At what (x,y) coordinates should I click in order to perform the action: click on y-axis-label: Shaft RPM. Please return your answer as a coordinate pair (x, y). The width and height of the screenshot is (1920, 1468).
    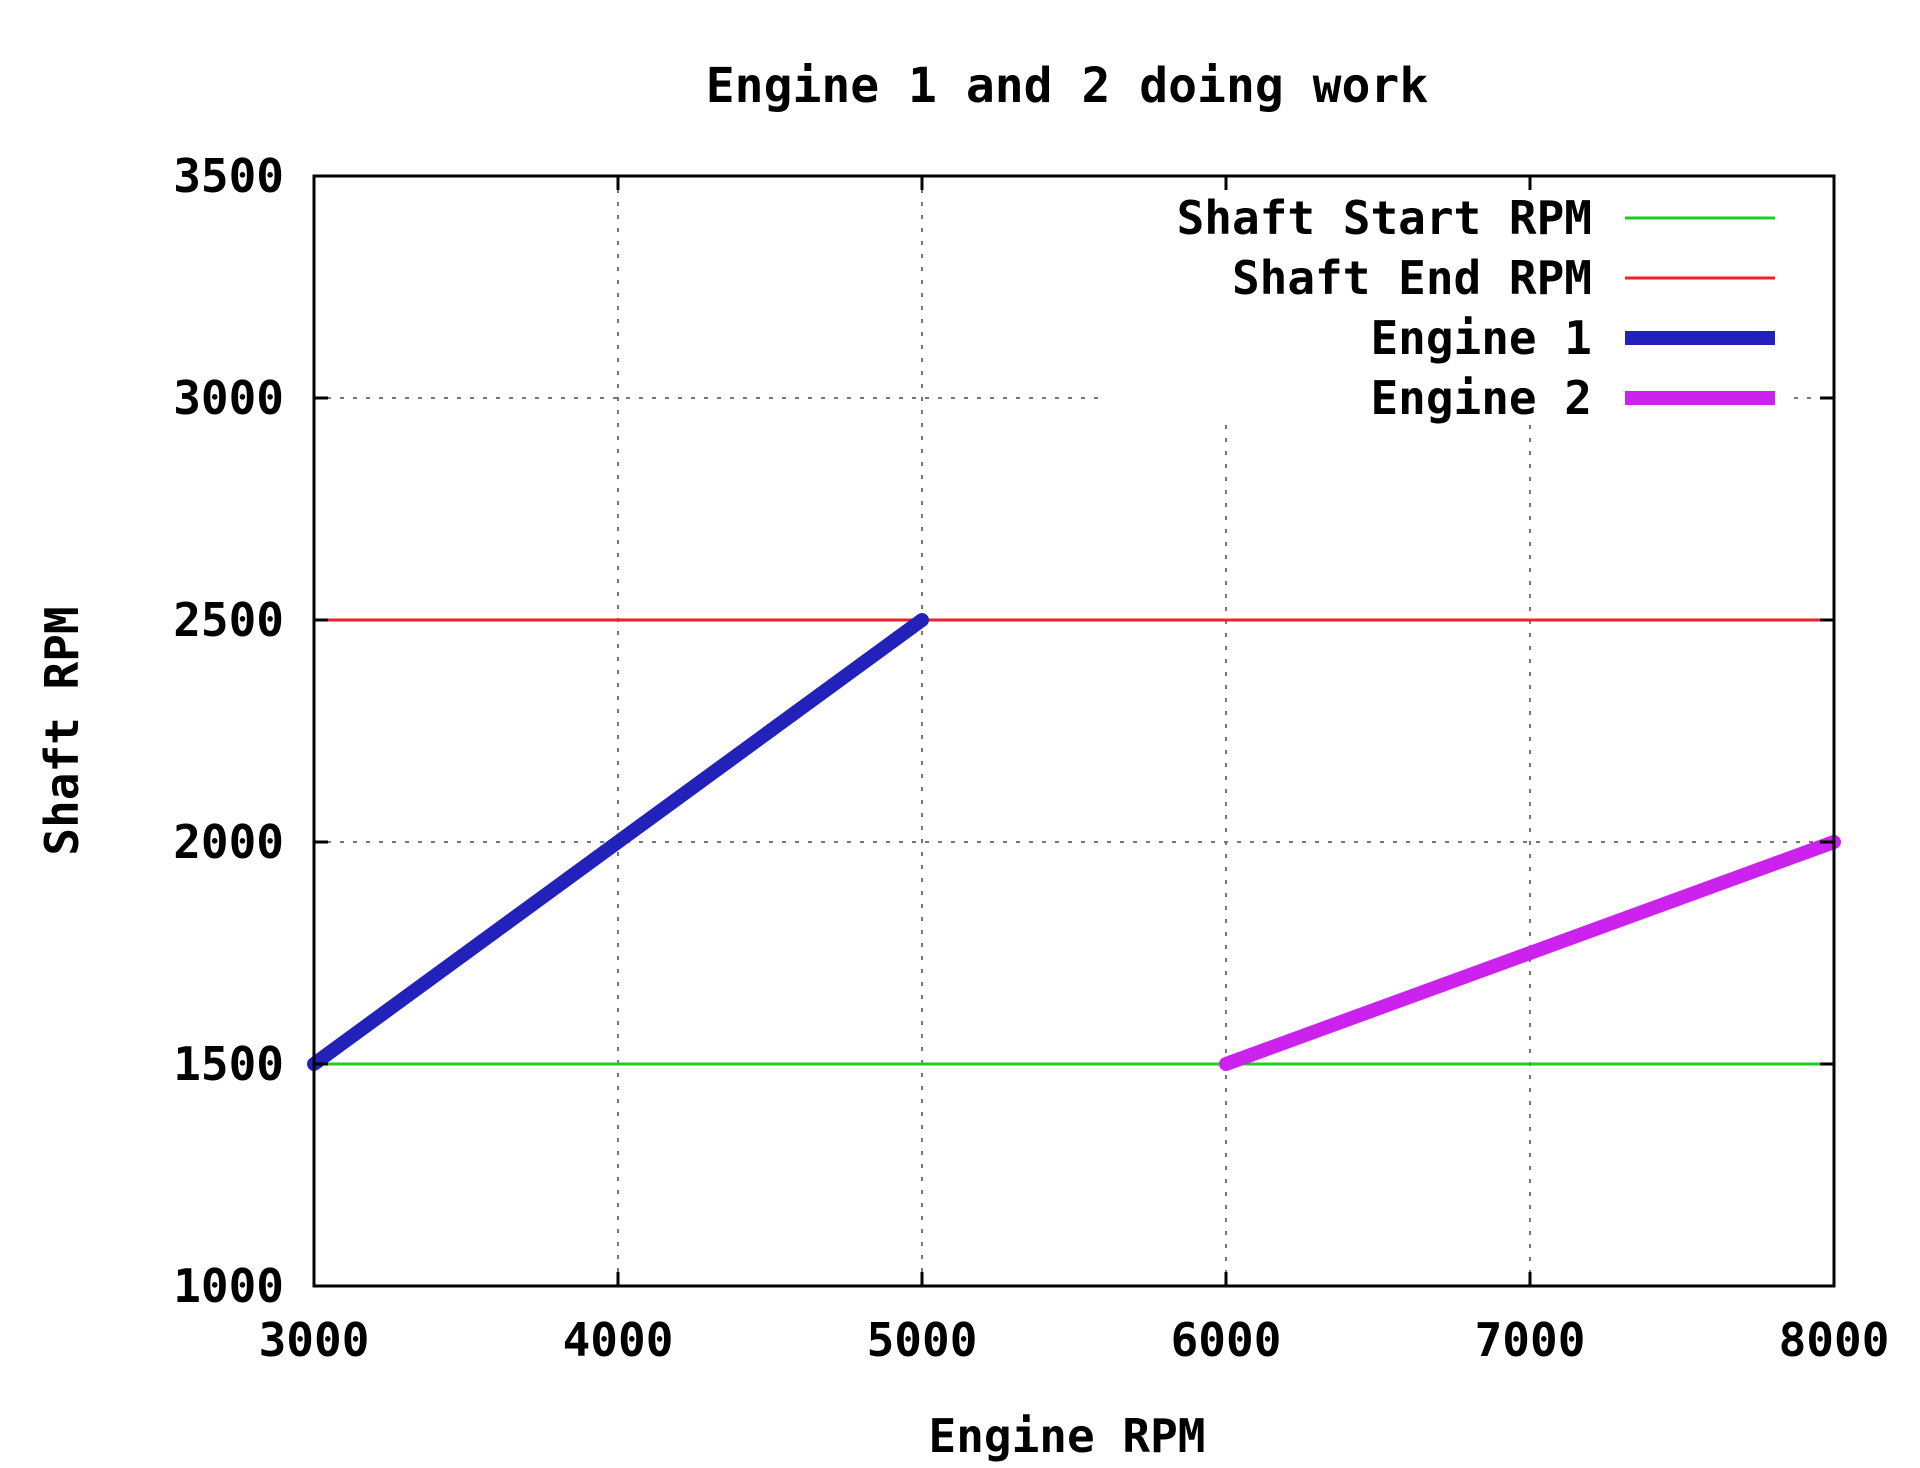
    Looking at the image, I should click on (62, 730).